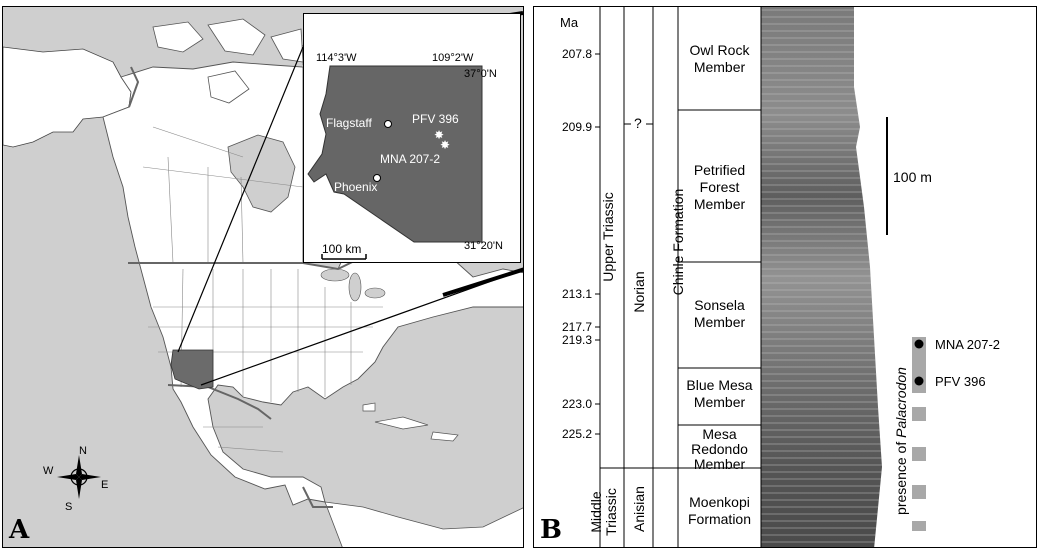 Image resolution: width=1039 pixels, height=551 pixels. What do you see at coordinates (576, 127) in the screenshot?
I see `age-label: 209.9` at bounding box center [576, 127].